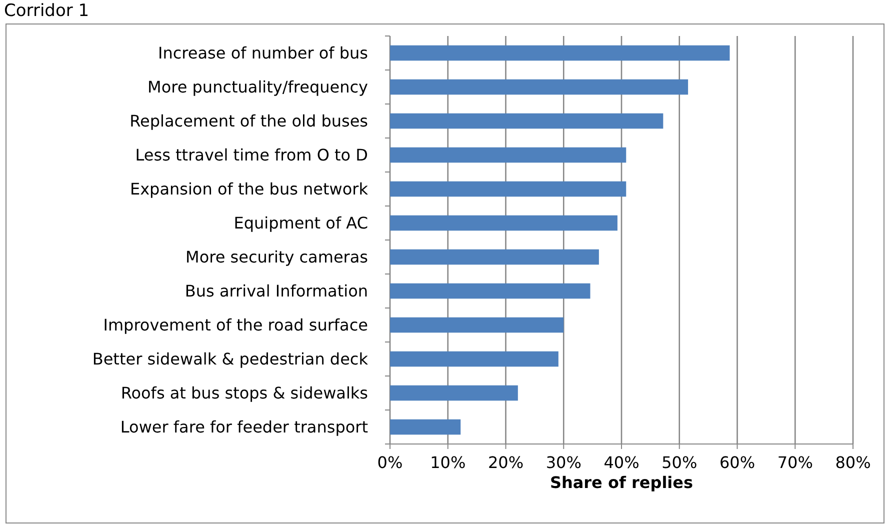 The image size is (886, 525). Describe the element at coordinates (235, 325) in the screenshot. I see `y-tick-label: Improvement of the road surface` at that location.